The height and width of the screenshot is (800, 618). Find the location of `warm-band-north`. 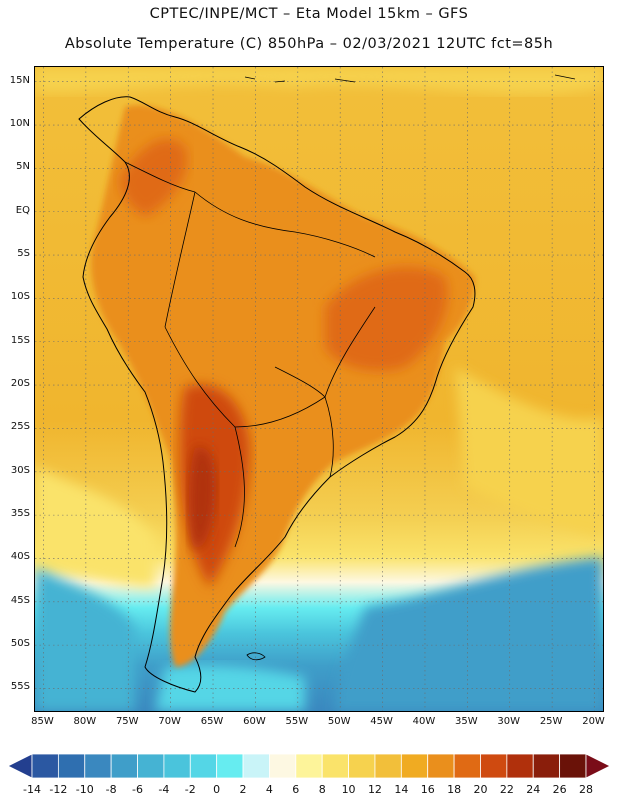

warm-band-north is located at coordinates (319, 81).